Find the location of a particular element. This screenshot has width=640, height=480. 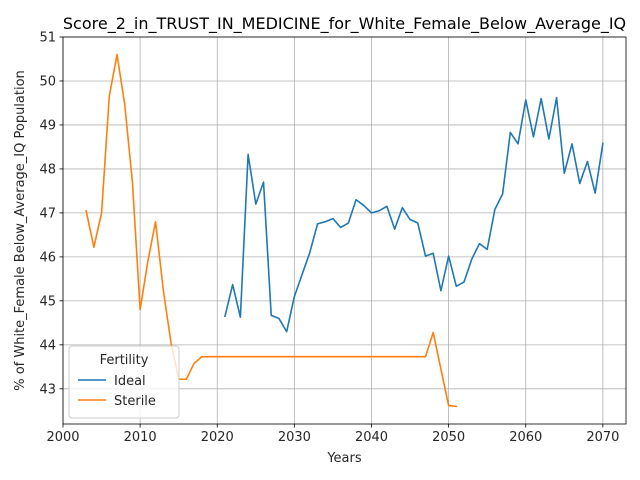

y-tick-label: 50 is located at coordinates (47, 81).